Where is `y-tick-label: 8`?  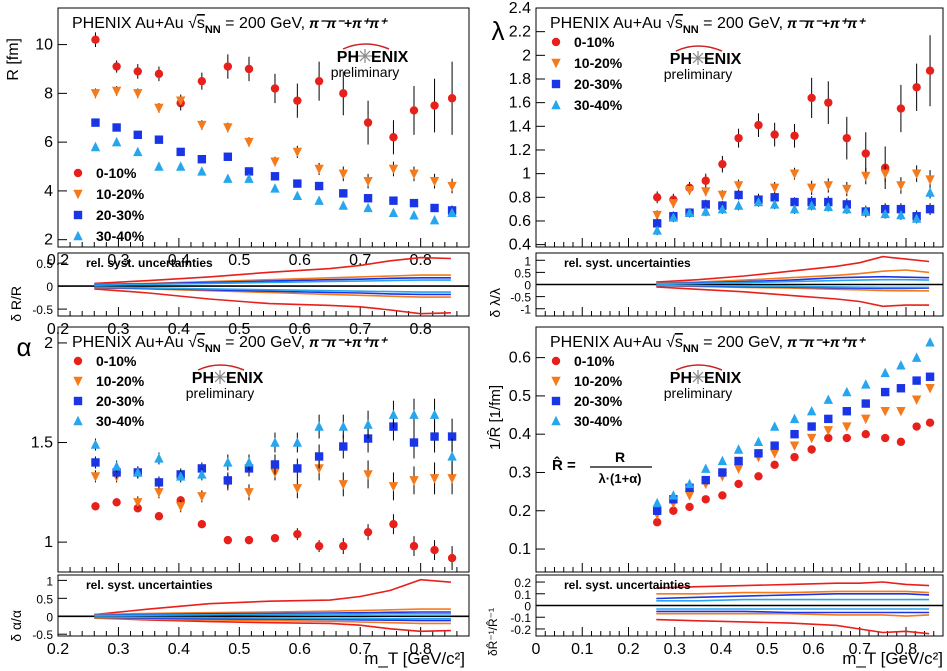 y-tick-label: 8 is located at coordinates (48, 93).